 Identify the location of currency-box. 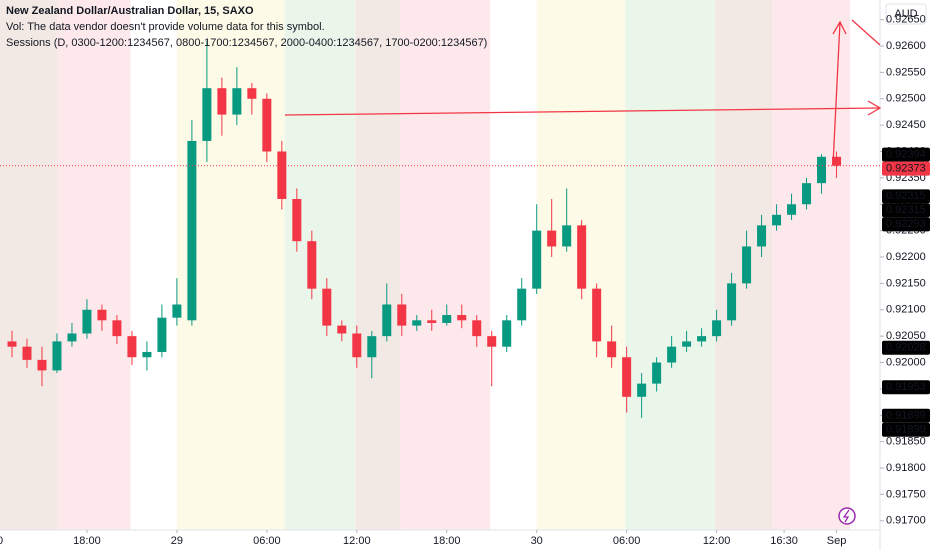
(906, 14).